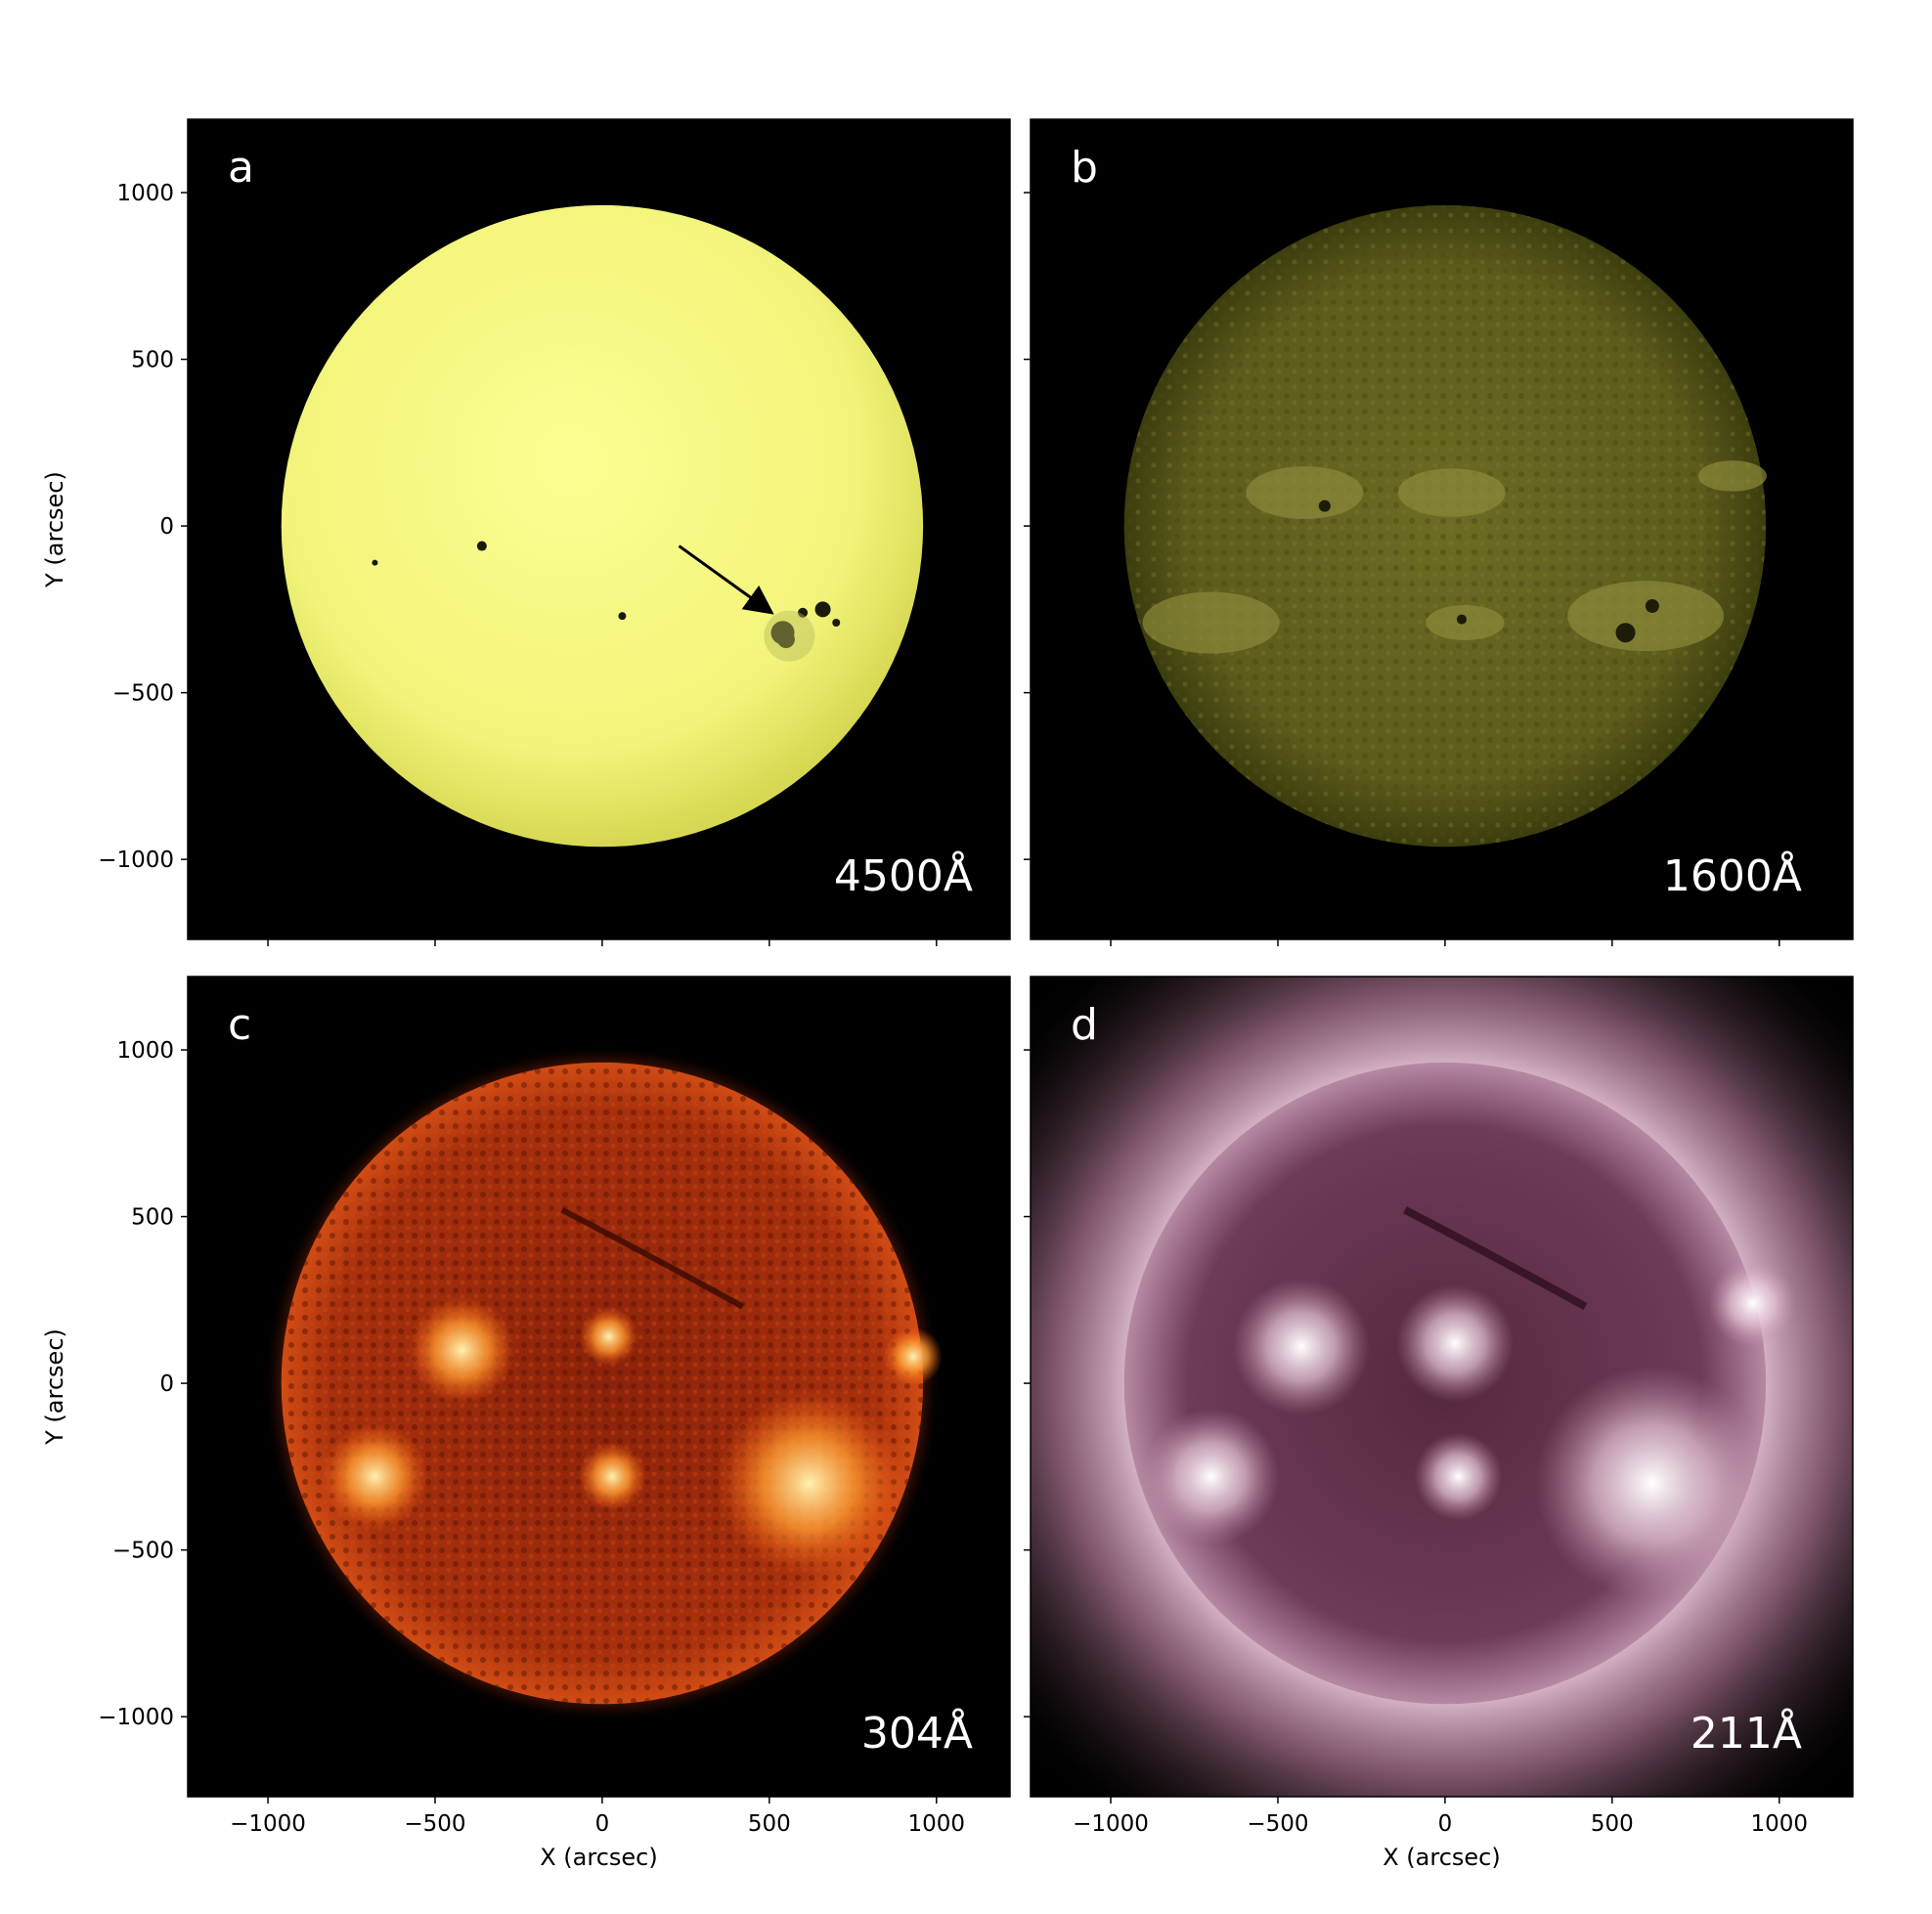 The height and width of the screenshot is (1914, 1932). What do you see at coordinates (241, 168) in the screenshot?
I see `panel-letter: a` at bounding box center [241, 168].